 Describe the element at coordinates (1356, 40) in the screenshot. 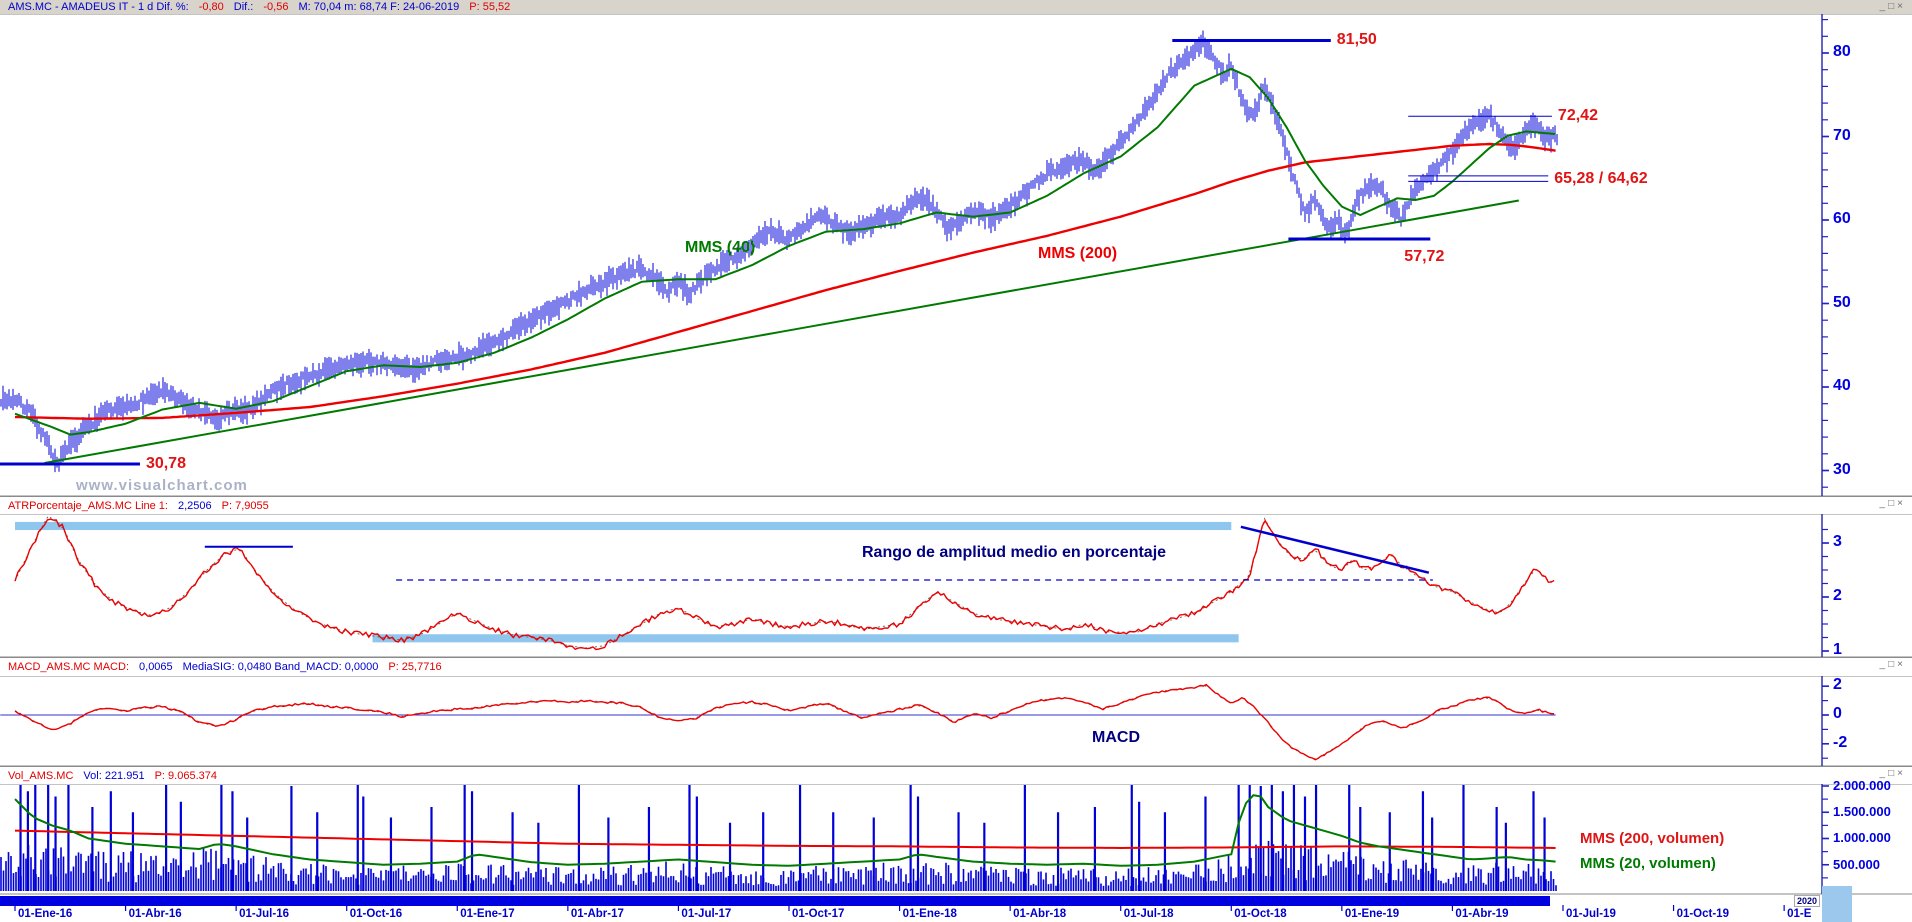

I see `price-annotation-label: 81,50` at that location.